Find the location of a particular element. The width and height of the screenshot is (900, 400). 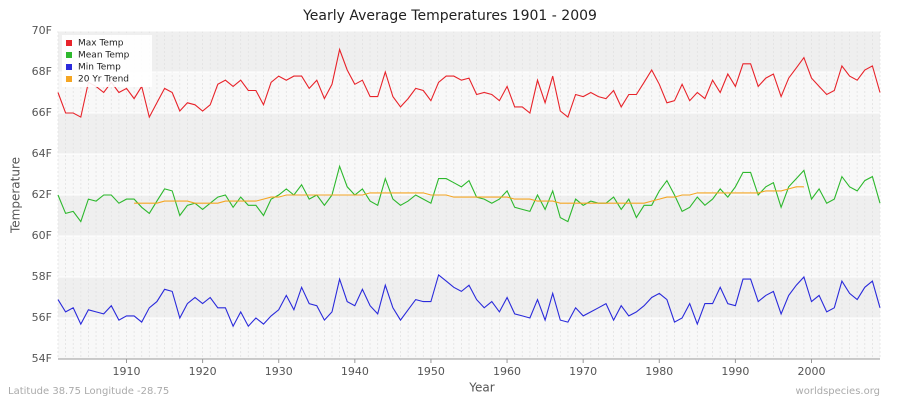

x-tick-label: 1990 is located at coordinates (735, 371).